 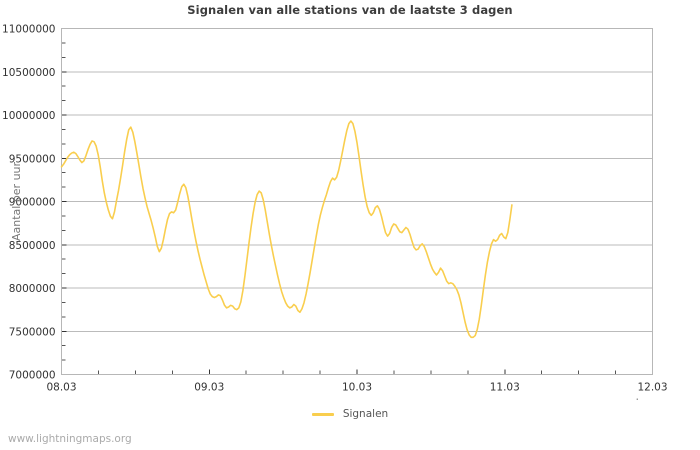 What do you see at coordinates (505, 388) in the screenshot?
I see `x-tick-label: 11.03` at bounding box center [505, 388].